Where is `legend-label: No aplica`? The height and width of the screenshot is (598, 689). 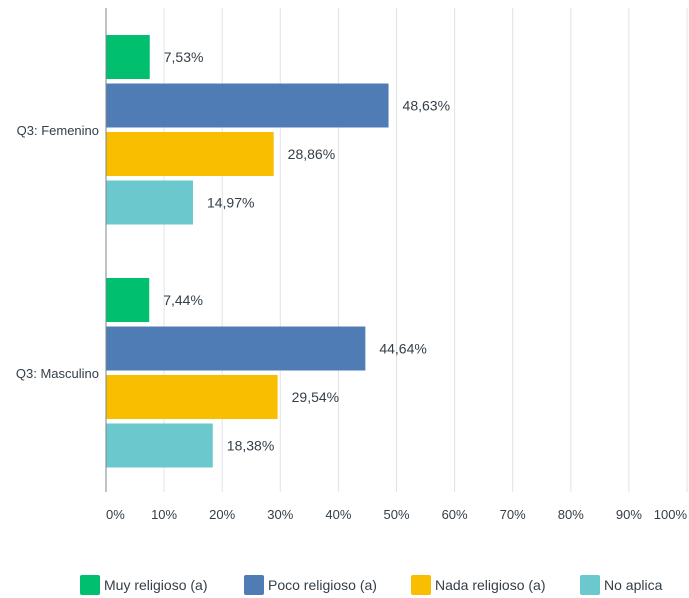 legend-label: No aplica is located at coordinates (633, 585).